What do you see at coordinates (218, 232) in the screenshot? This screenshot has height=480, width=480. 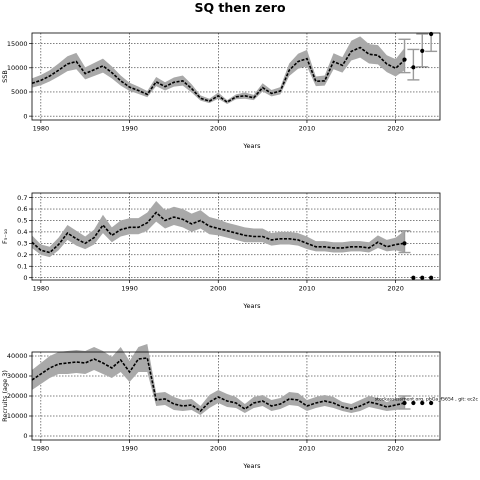 I see `fbar-estimate-line` at bounding box center [218, 232].